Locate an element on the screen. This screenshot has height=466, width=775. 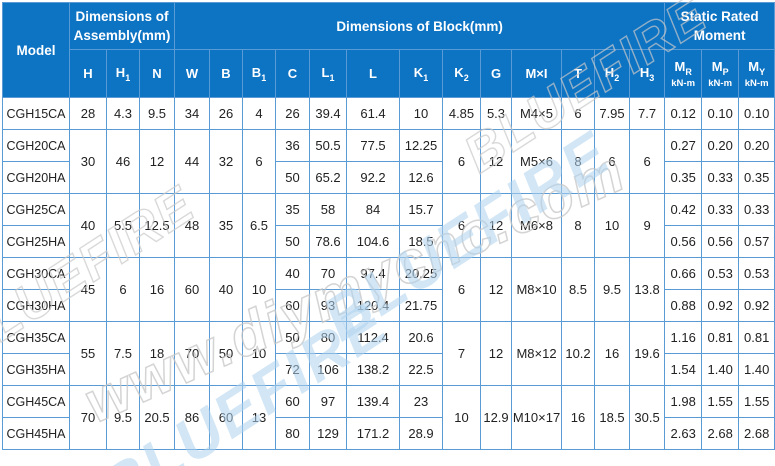
cell-c: 26 is located at coordinates (292, 113).